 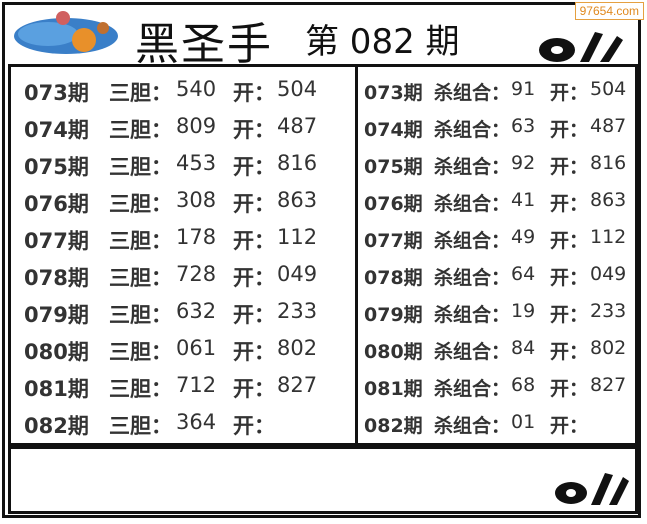 What do you see at coordinates (196, 422) in the screenshot?
I see `value: 364` at bounding box center [196, 422].